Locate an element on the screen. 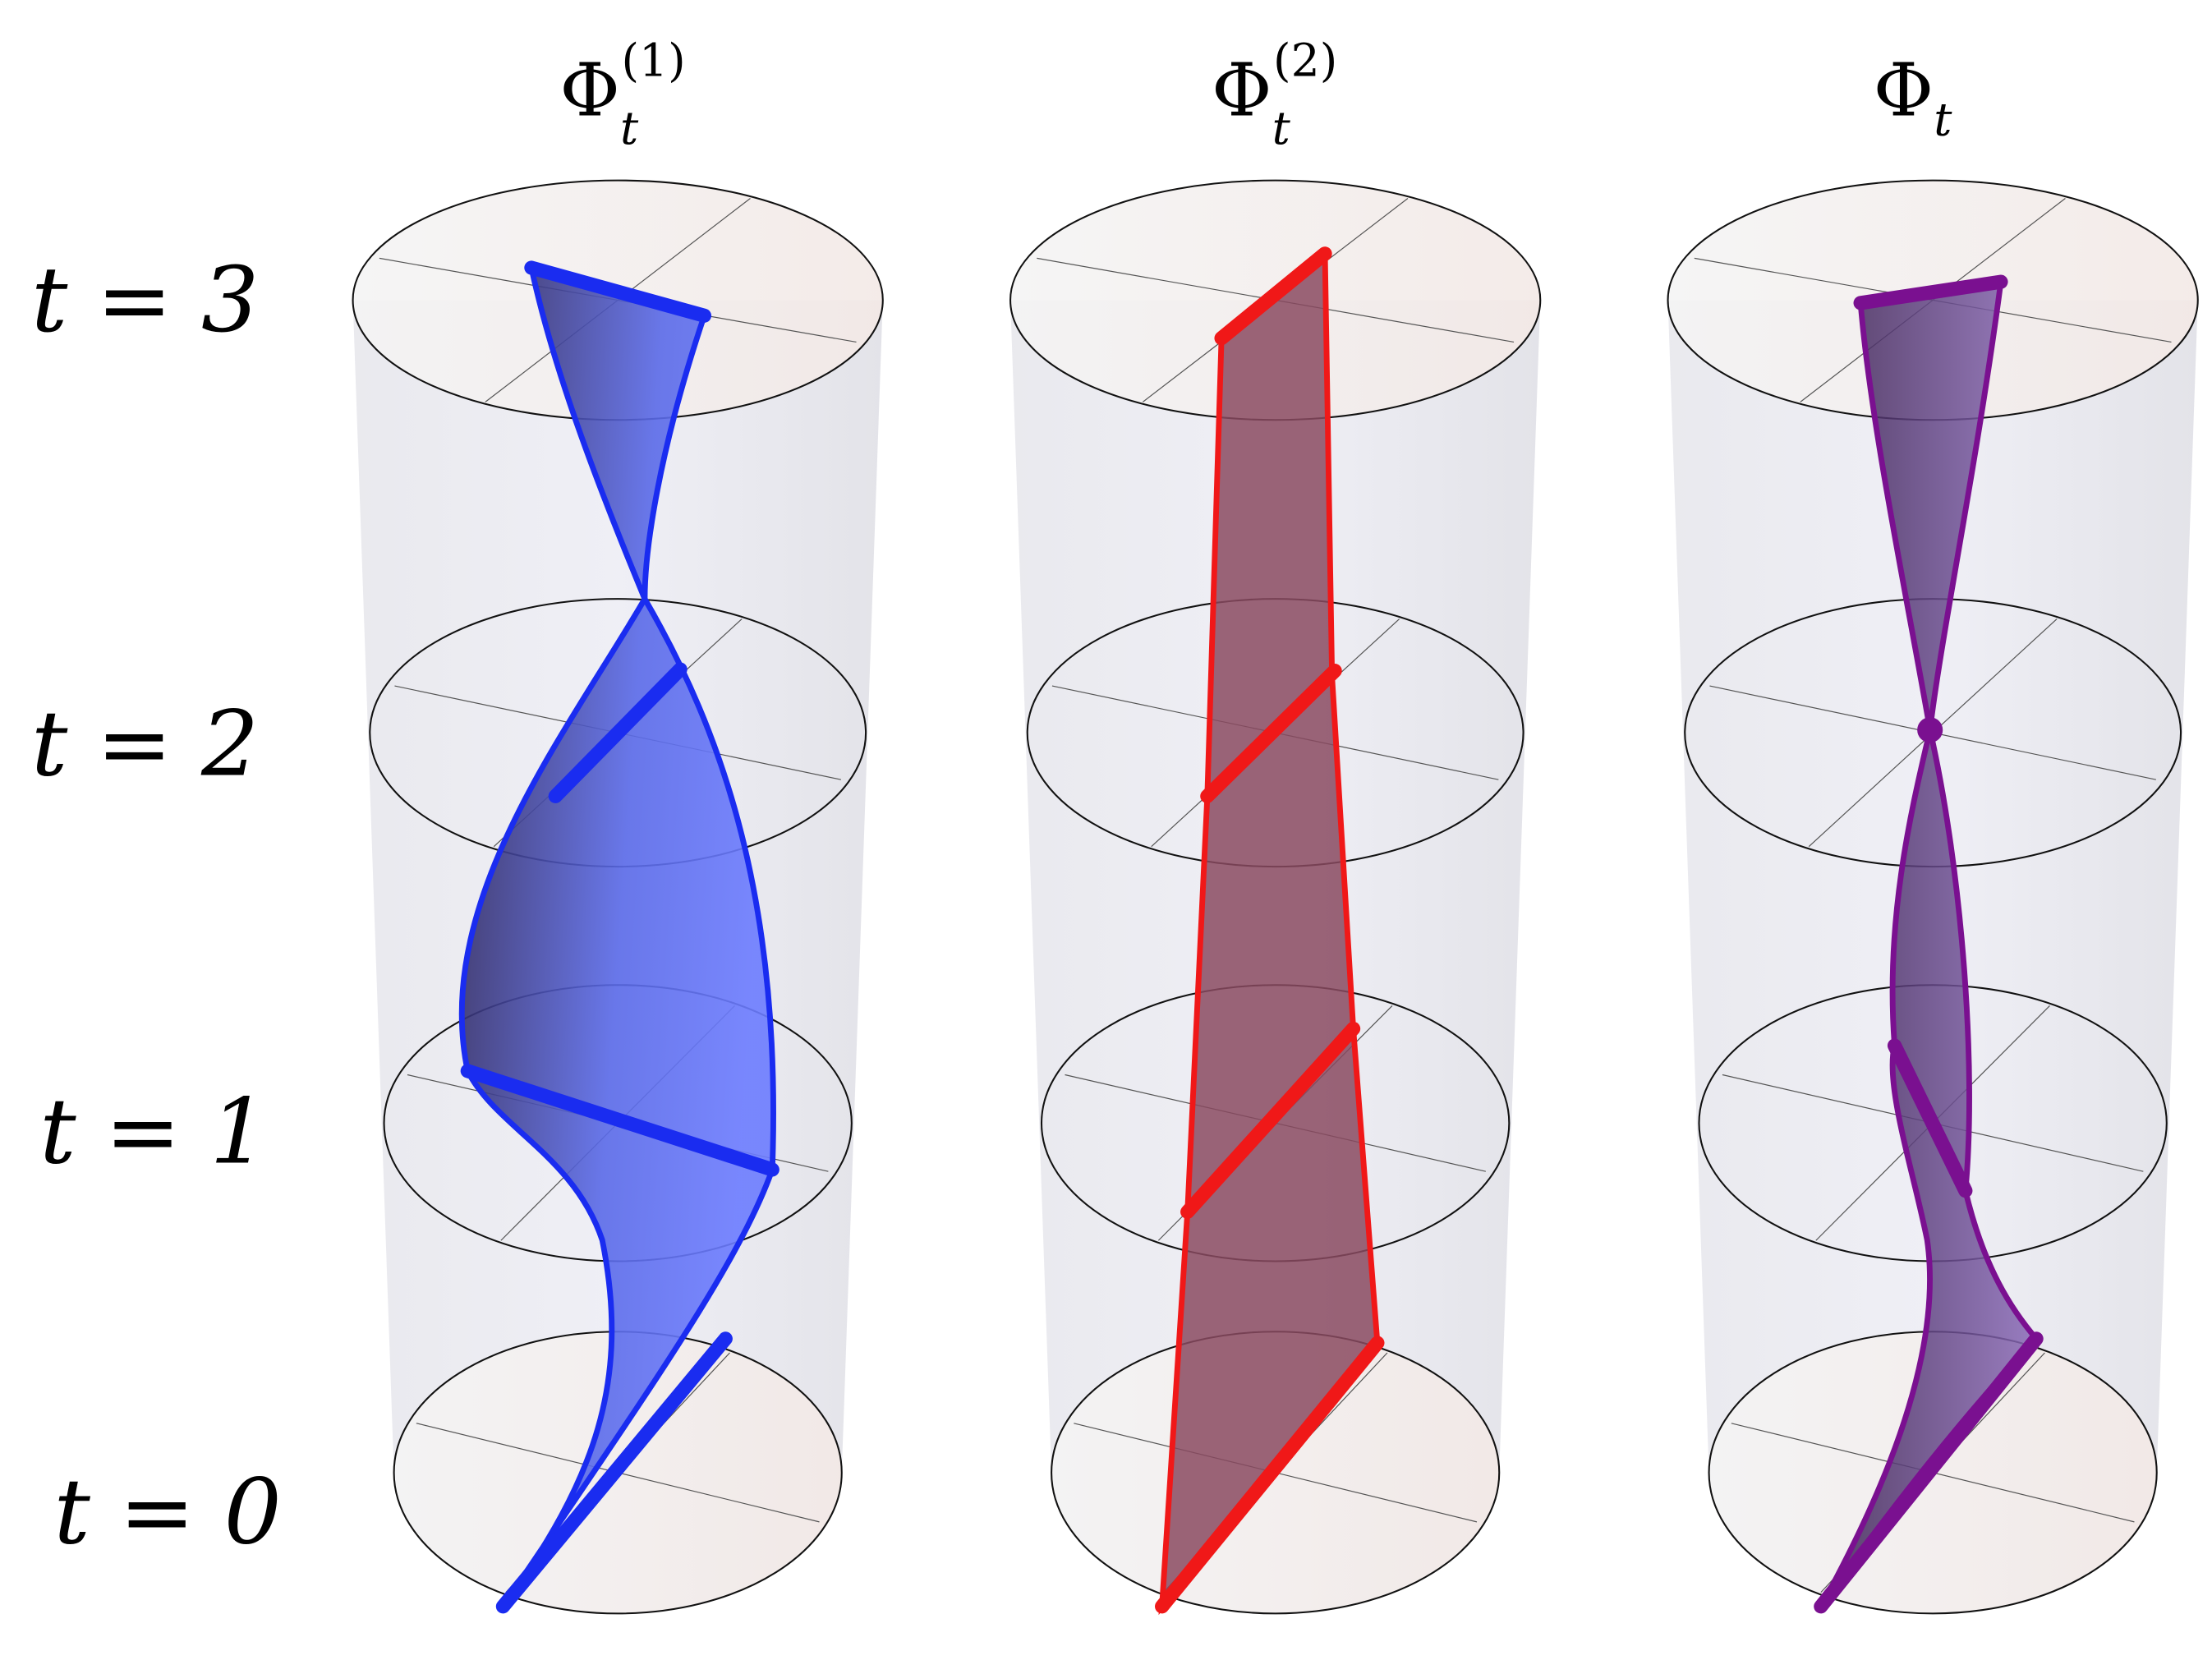 Image resolution: width=2212 pixels, height=1660 pixels. column-title: Φt is located at coordinates (1914, 97).